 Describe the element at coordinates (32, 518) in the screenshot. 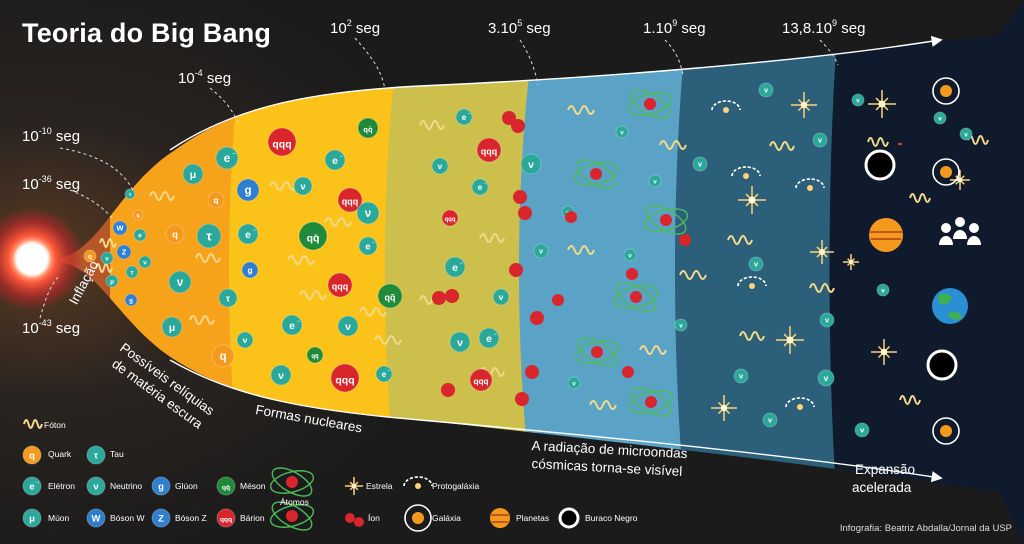

I see `legend-muon-icon: μ` at that location.